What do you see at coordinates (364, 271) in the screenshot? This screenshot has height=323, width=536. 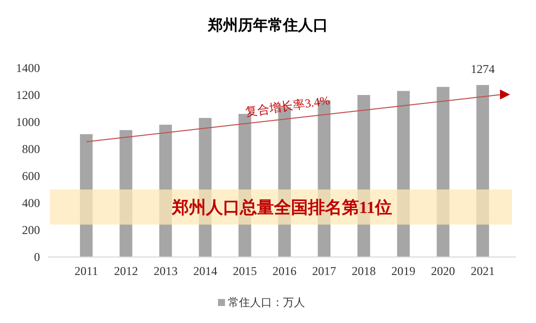 I see `x-tick-label: 2018` at bounding box center [364, 271].